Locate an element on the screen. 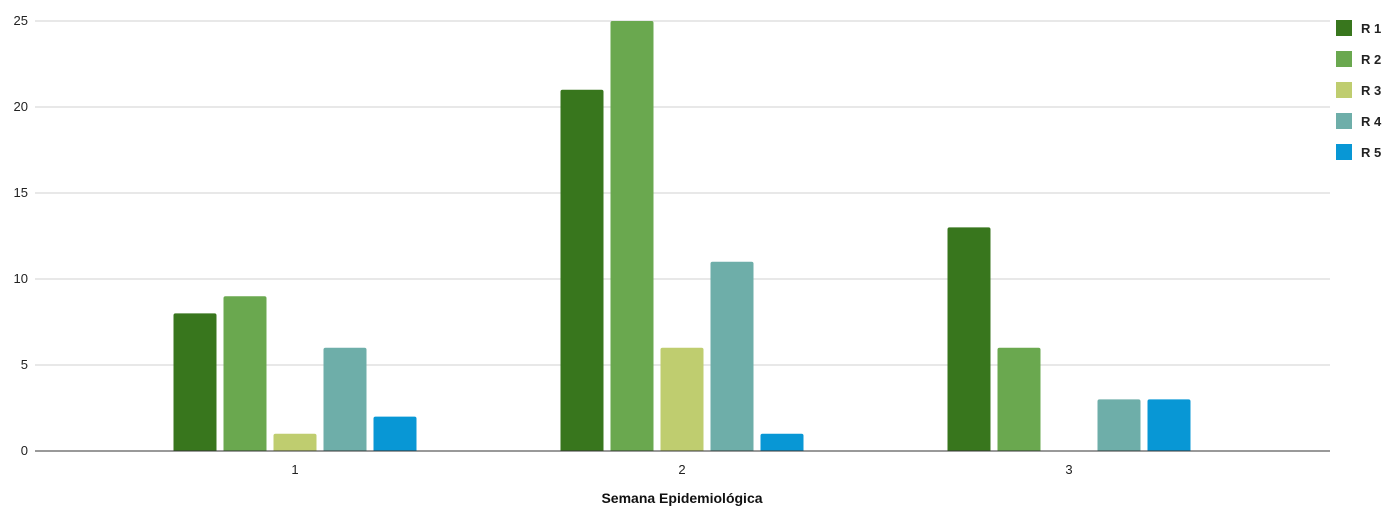  x-tick-label: 2 is located at coordinates (681, 469).